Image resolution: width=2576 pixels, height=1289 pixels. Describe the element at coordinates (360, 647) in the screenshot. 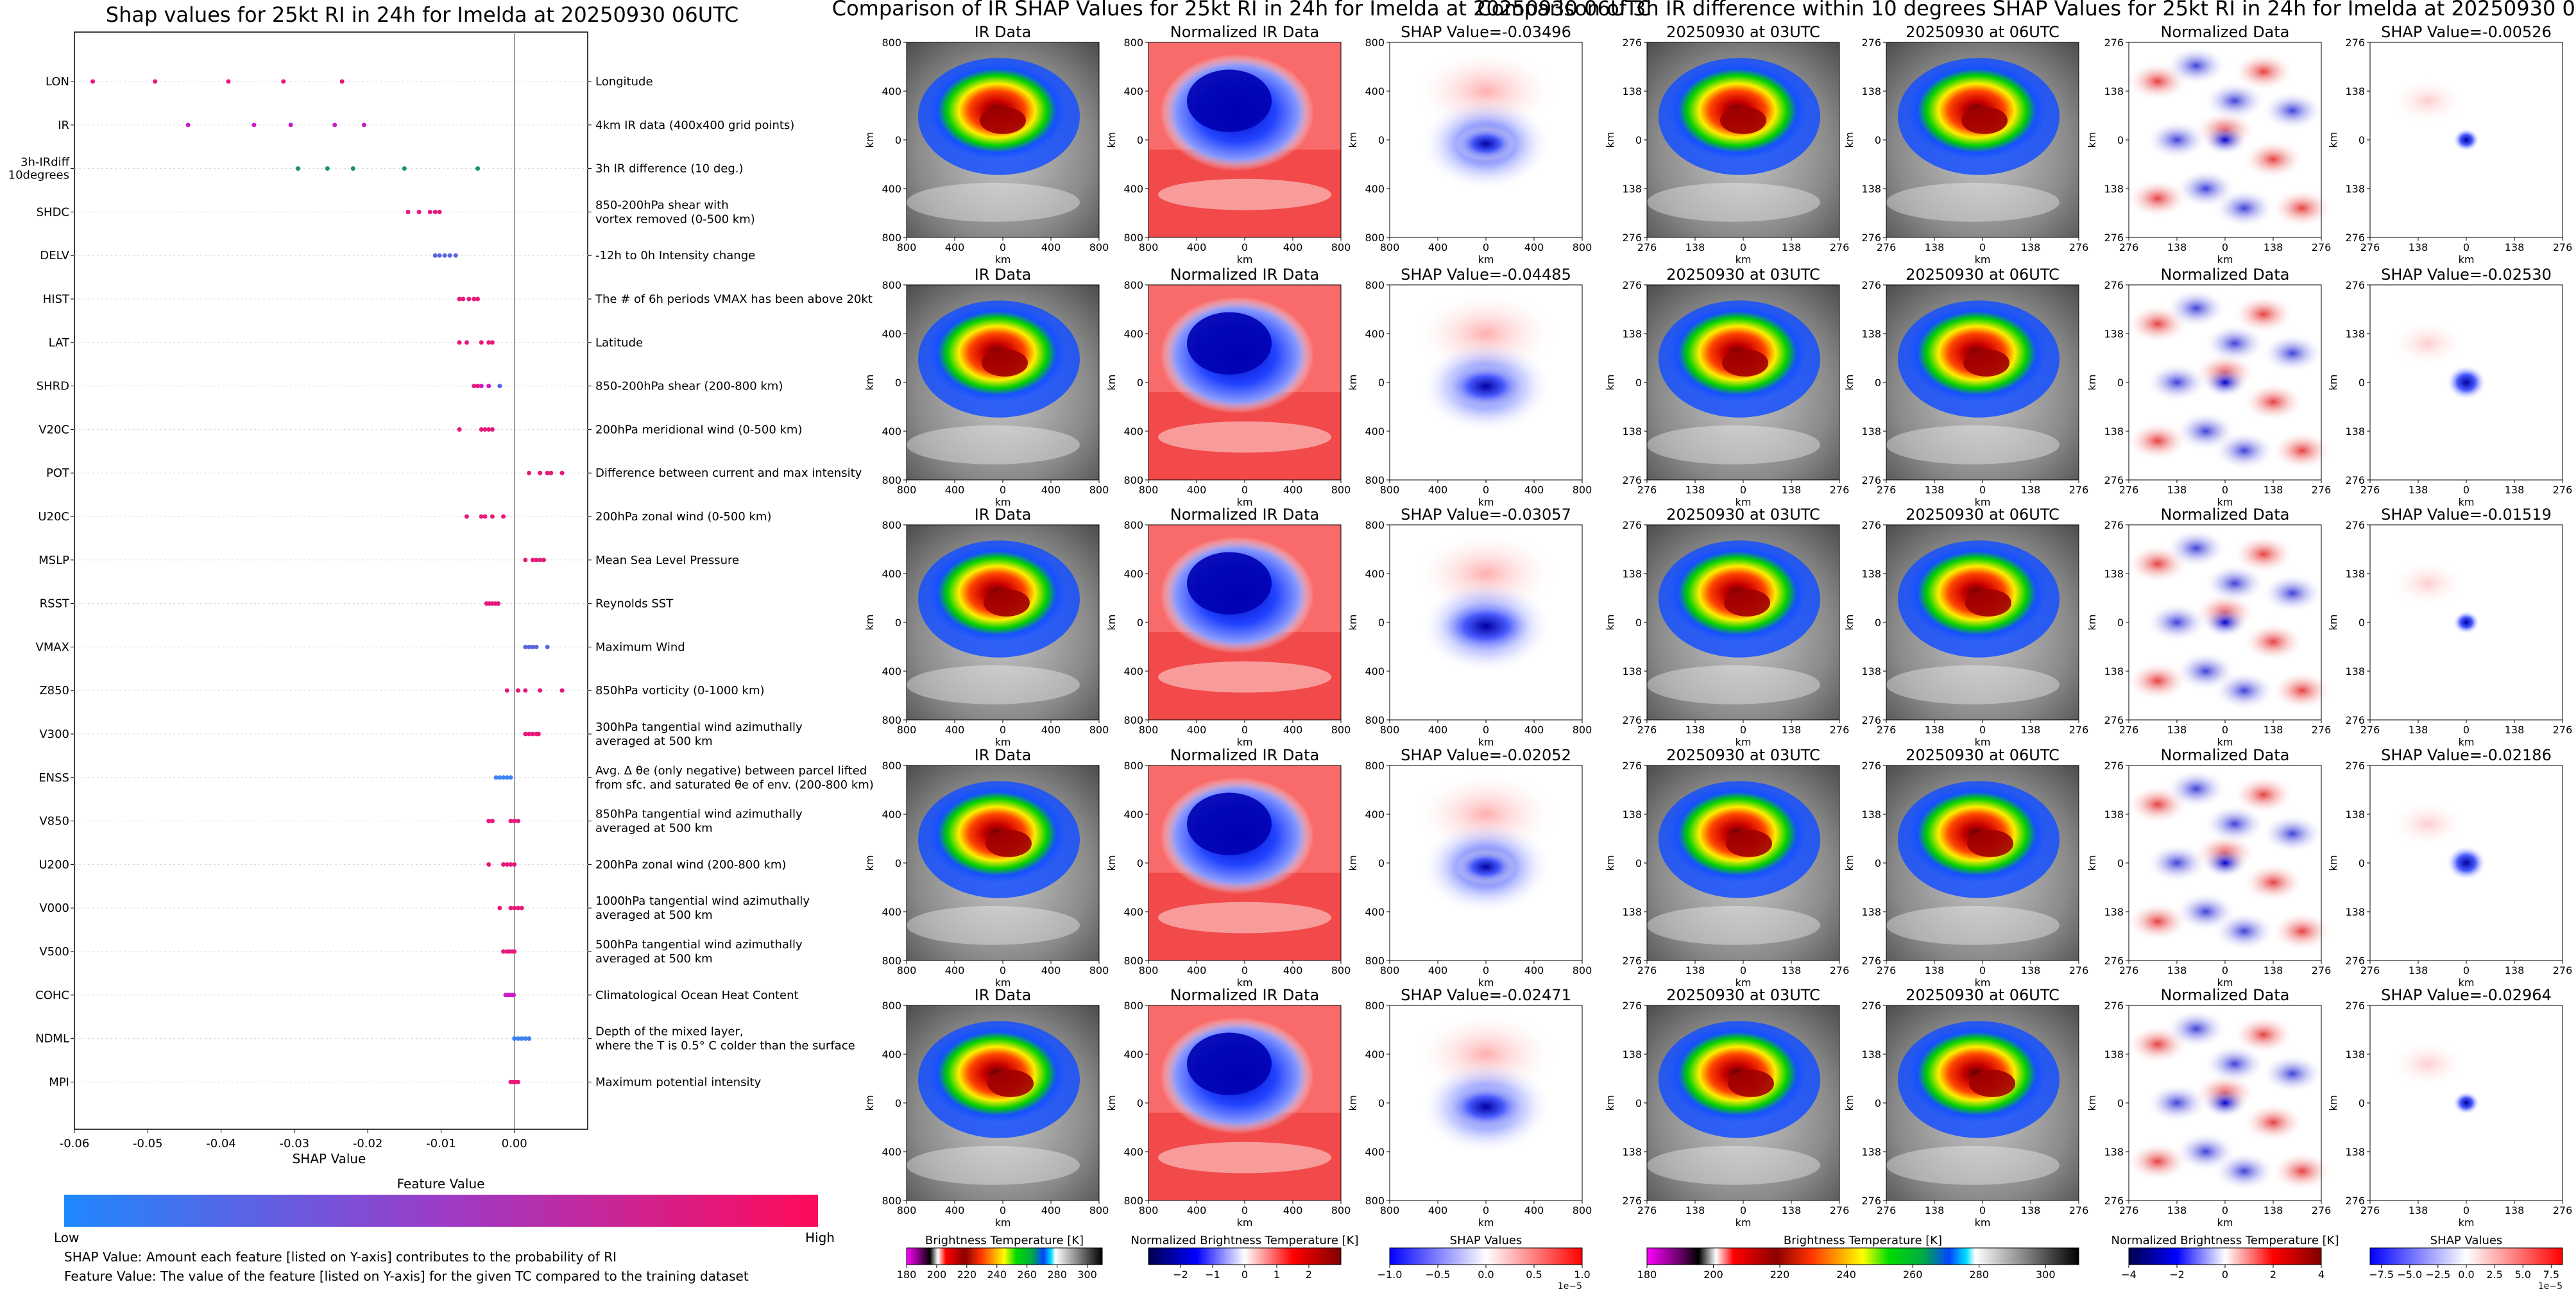

I see `feature-row: VMAX Maximum Wind` at that location.